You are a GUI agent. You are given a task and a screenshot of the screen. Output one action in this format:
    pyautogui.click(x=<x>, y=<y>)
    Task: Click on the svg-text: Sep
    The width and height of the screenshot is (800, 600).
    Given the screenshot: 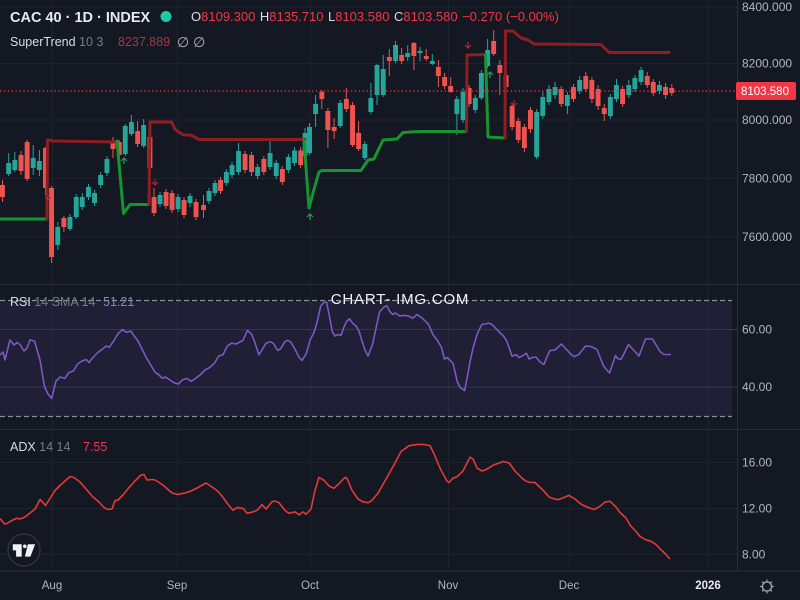 What is the action you would take?
    pyautogui.click(x=177, y=586)
    